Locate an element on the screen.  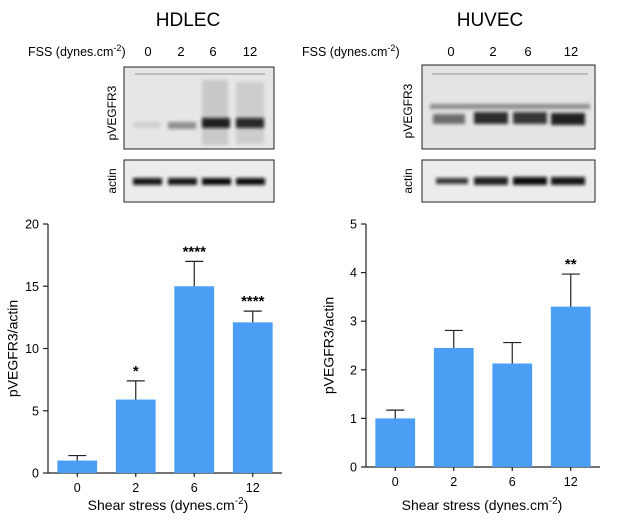
huvec-actin-blot-label: actin is located at coordinates (408, 180).